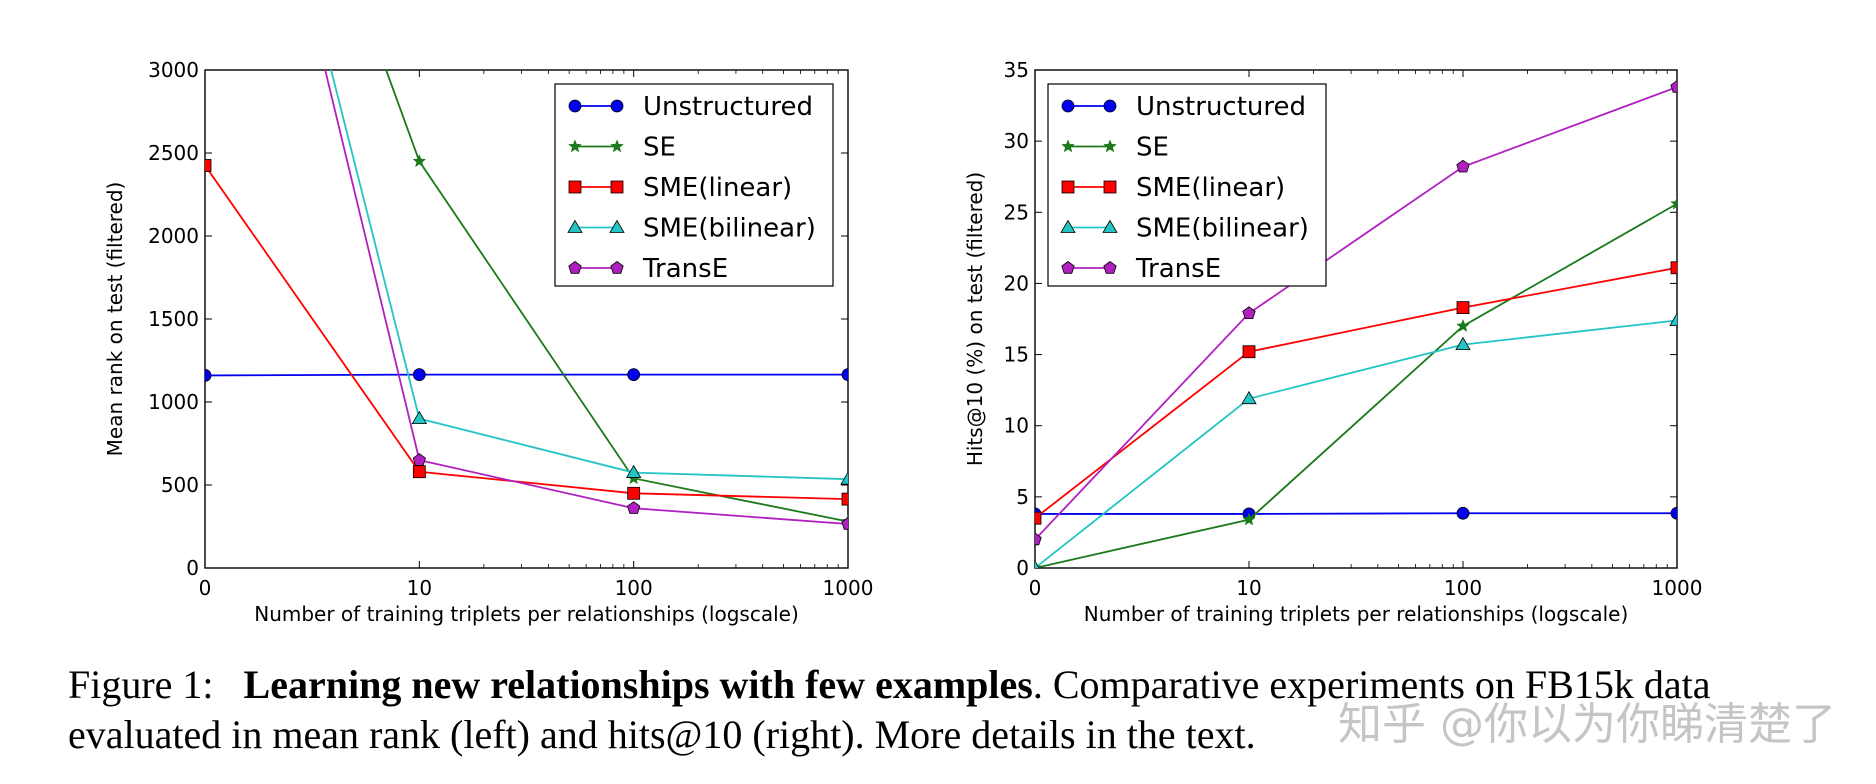 The width and height of the screenshot is (1876, 784). Describe the element at coordinates (1016, 141) in the screenshot. I see `y-tick-label: 30` at that location.